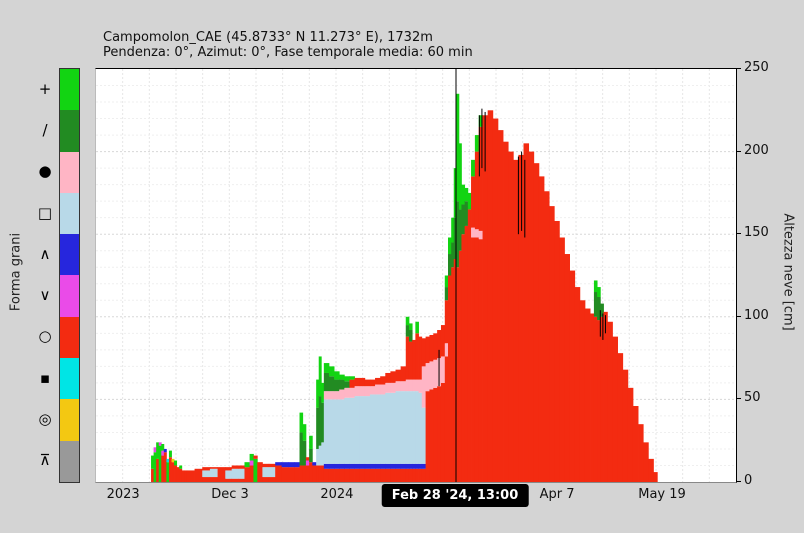 Image resolution: width=804 pixels, height=533 pixels. What do you see at coordinates (455, 495) in the screenshot?
I see `cursor-tooltip: Feb 28 '24, 13:00` at bounding box center [455, 495].